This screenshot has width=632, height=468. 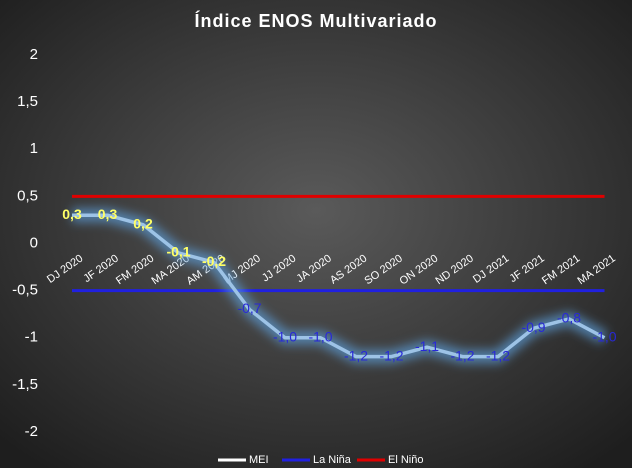 I want to click on data-label: -1,1, so click(x=427, y=346).